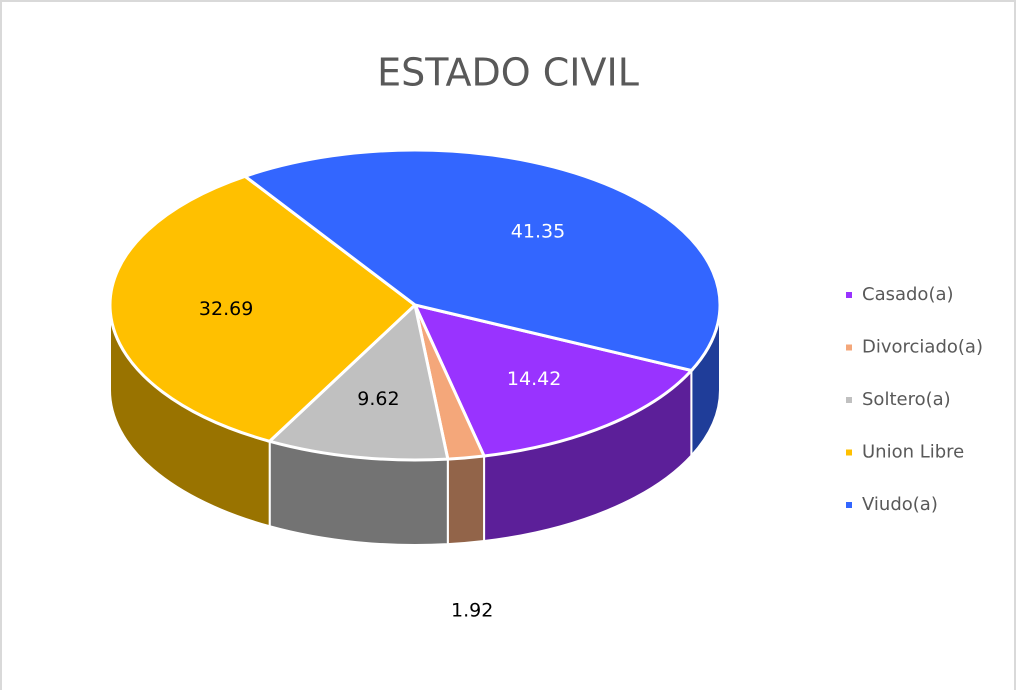 This screenshot has width=1016, height=690. I want to click on pie-side, so click(466, 500).